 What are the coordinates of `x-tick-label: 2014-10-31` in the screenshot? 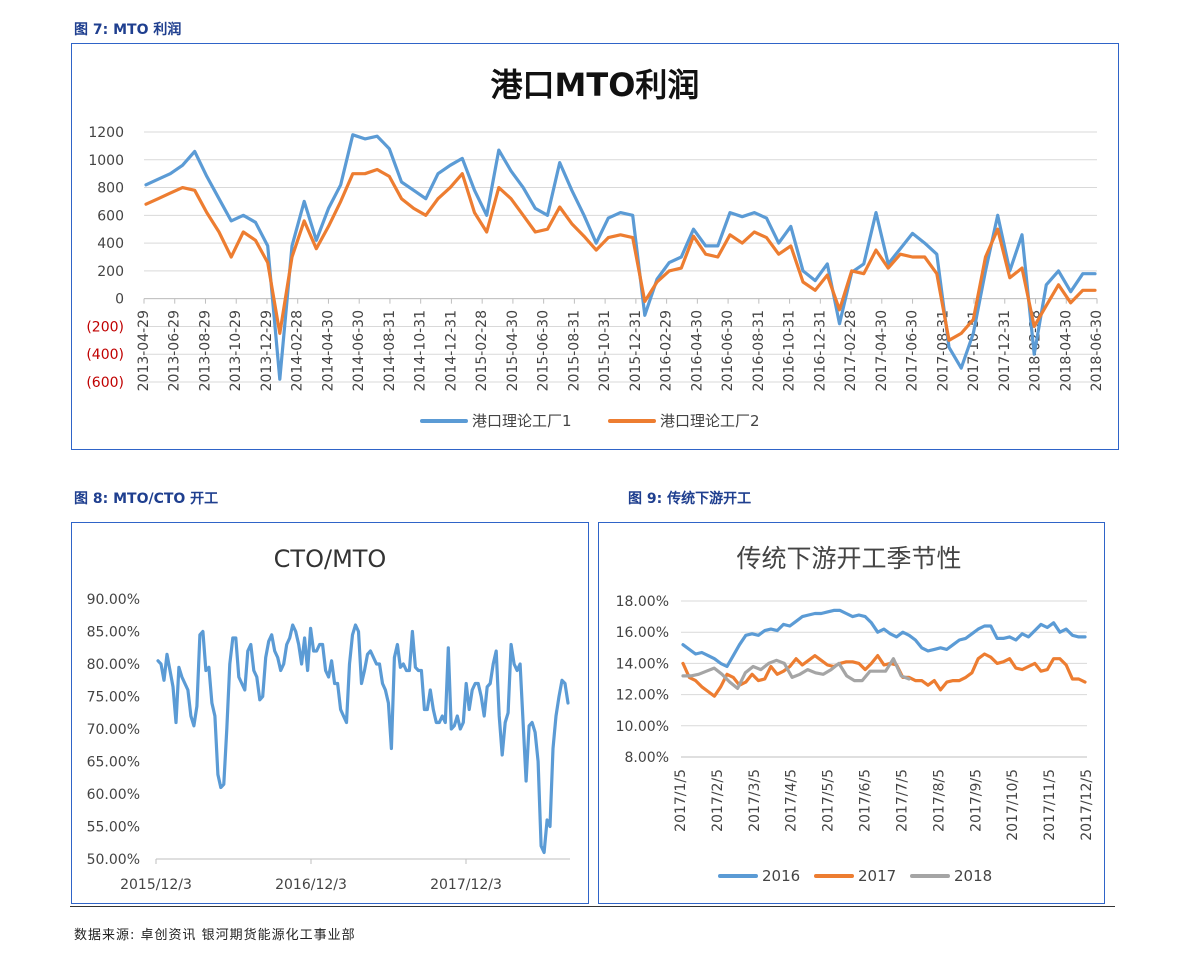 It's located at (421, 350).